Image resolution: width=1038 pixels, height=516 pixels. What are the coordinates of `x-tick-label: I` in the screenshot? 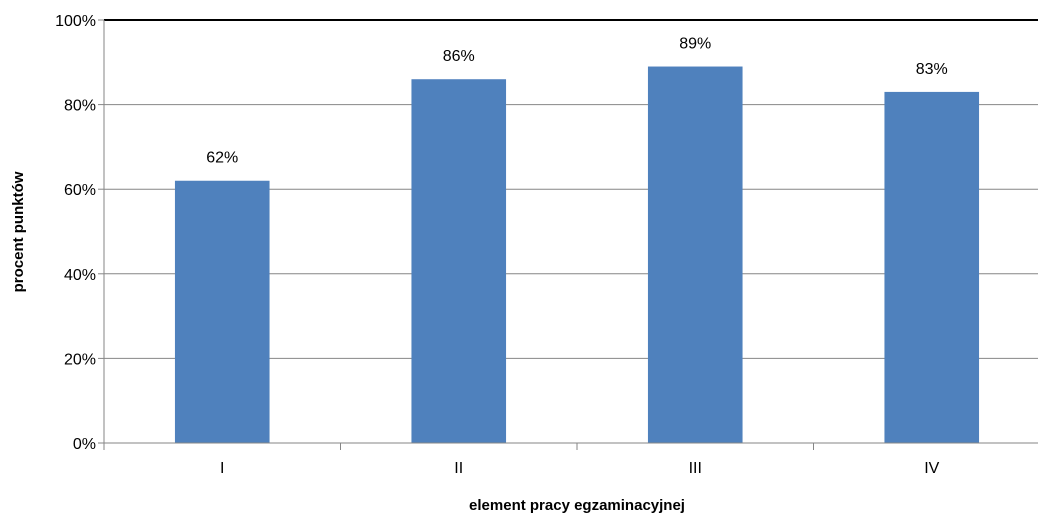 It's located at (222, 468).